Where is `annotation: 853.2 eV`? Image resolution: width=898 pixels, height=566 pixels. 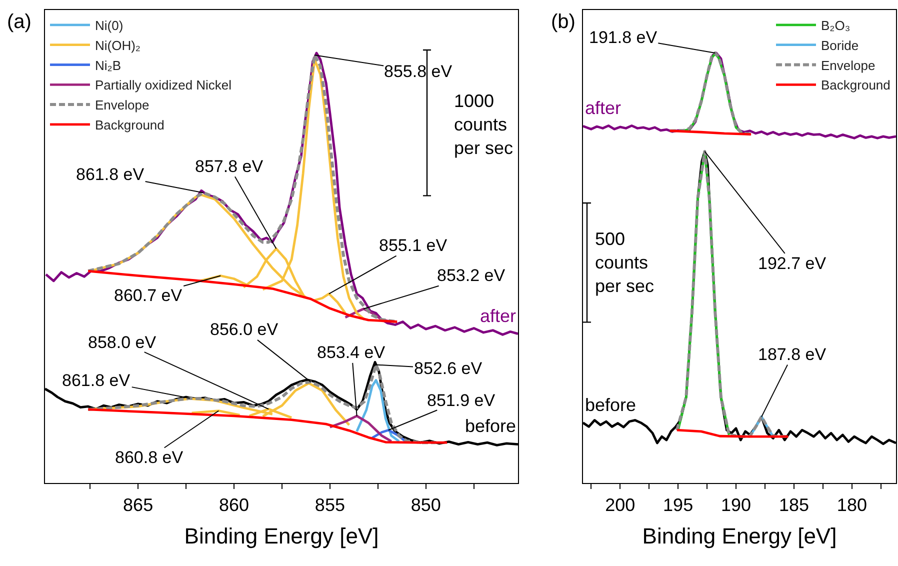
annotation: 853.2 eV is located at coordinates (471, 275).